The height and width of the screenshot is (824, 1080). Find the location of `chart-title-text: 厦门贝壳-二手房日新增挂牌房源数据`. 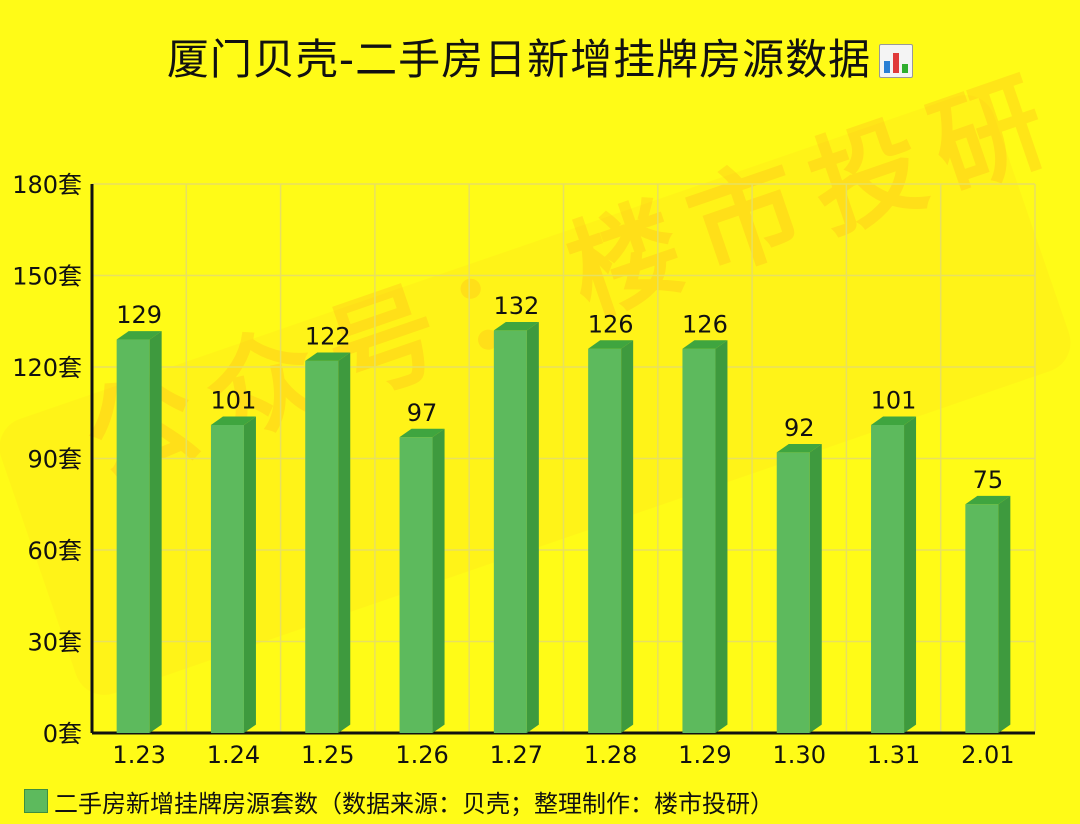

chart-title-text: 厦门贝壳-二手房日新增挂牌房源数据 is located at coordinates (519, 59).